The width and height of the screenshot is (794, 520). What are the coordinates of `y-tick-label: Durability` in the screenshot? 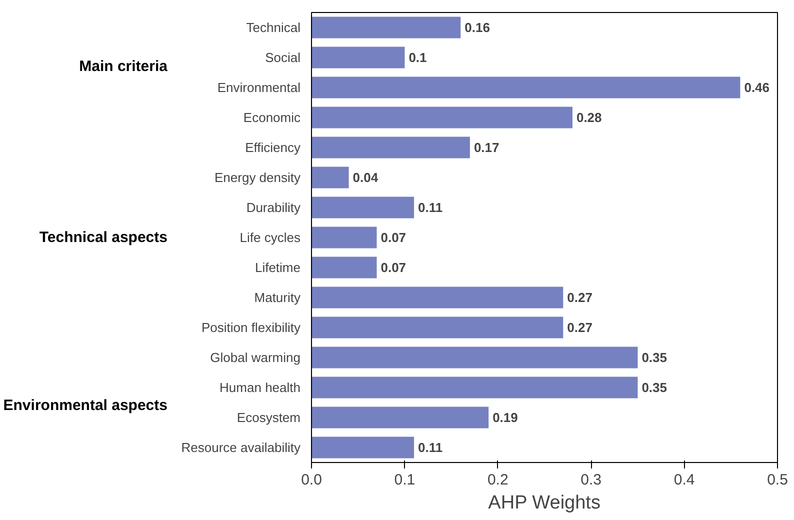 It's located at (273, 207).